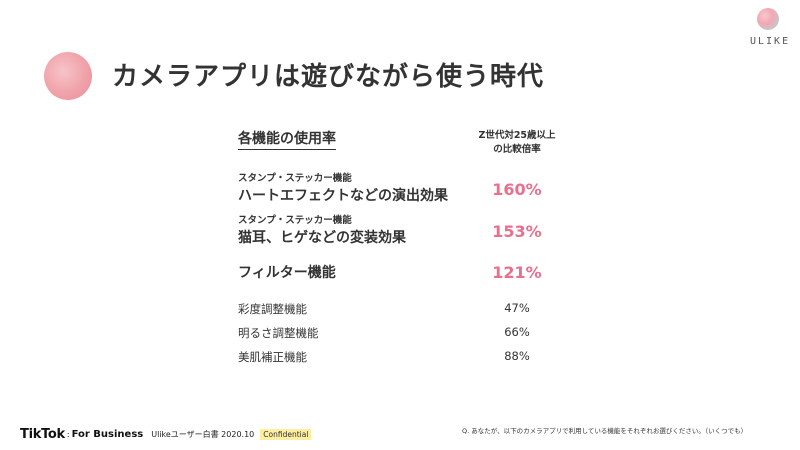  What do you see at coordinates (517, 308) in the screenshot?
I see `row-value: 47%` at bounding box center [517, 308].